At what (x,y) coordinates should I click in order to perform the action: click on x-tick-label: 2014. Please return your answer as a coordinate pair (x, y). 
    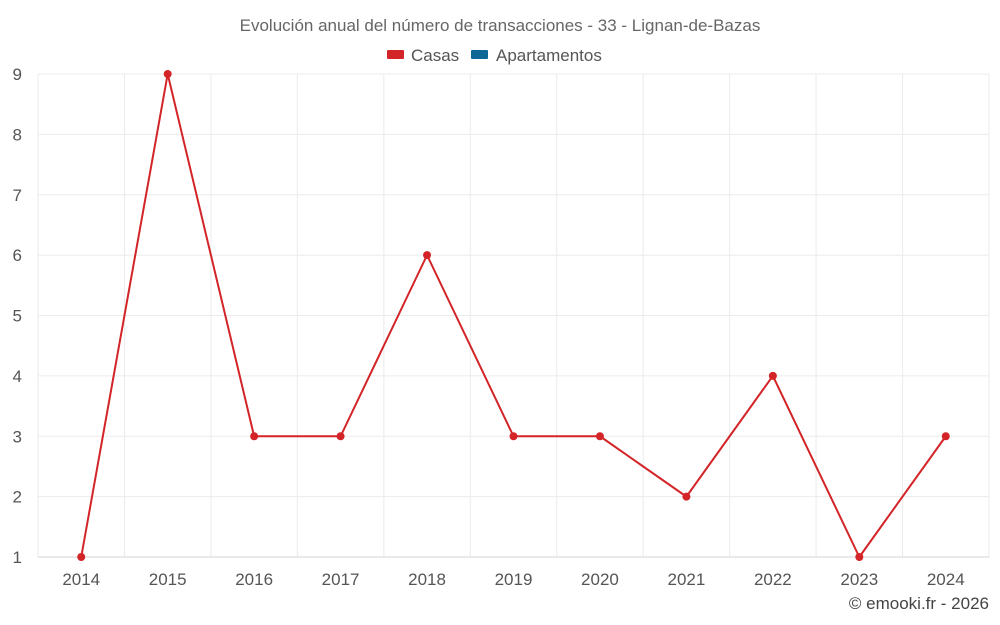
    Looking at the image, I should click on (81, 579).